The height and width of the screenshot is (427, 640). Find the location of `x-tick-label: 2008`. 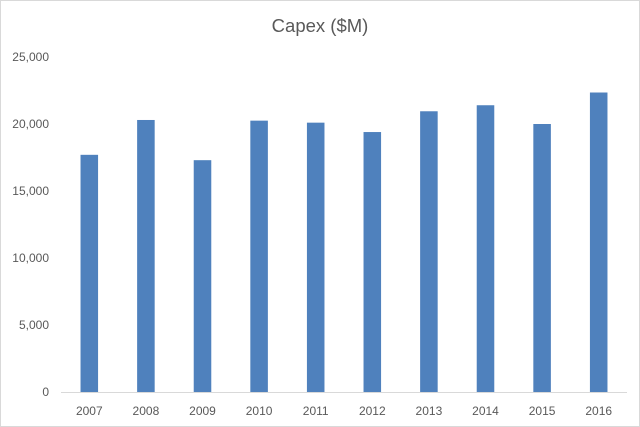

x-tick-label: 2008 is located at coordinates (146, 411).